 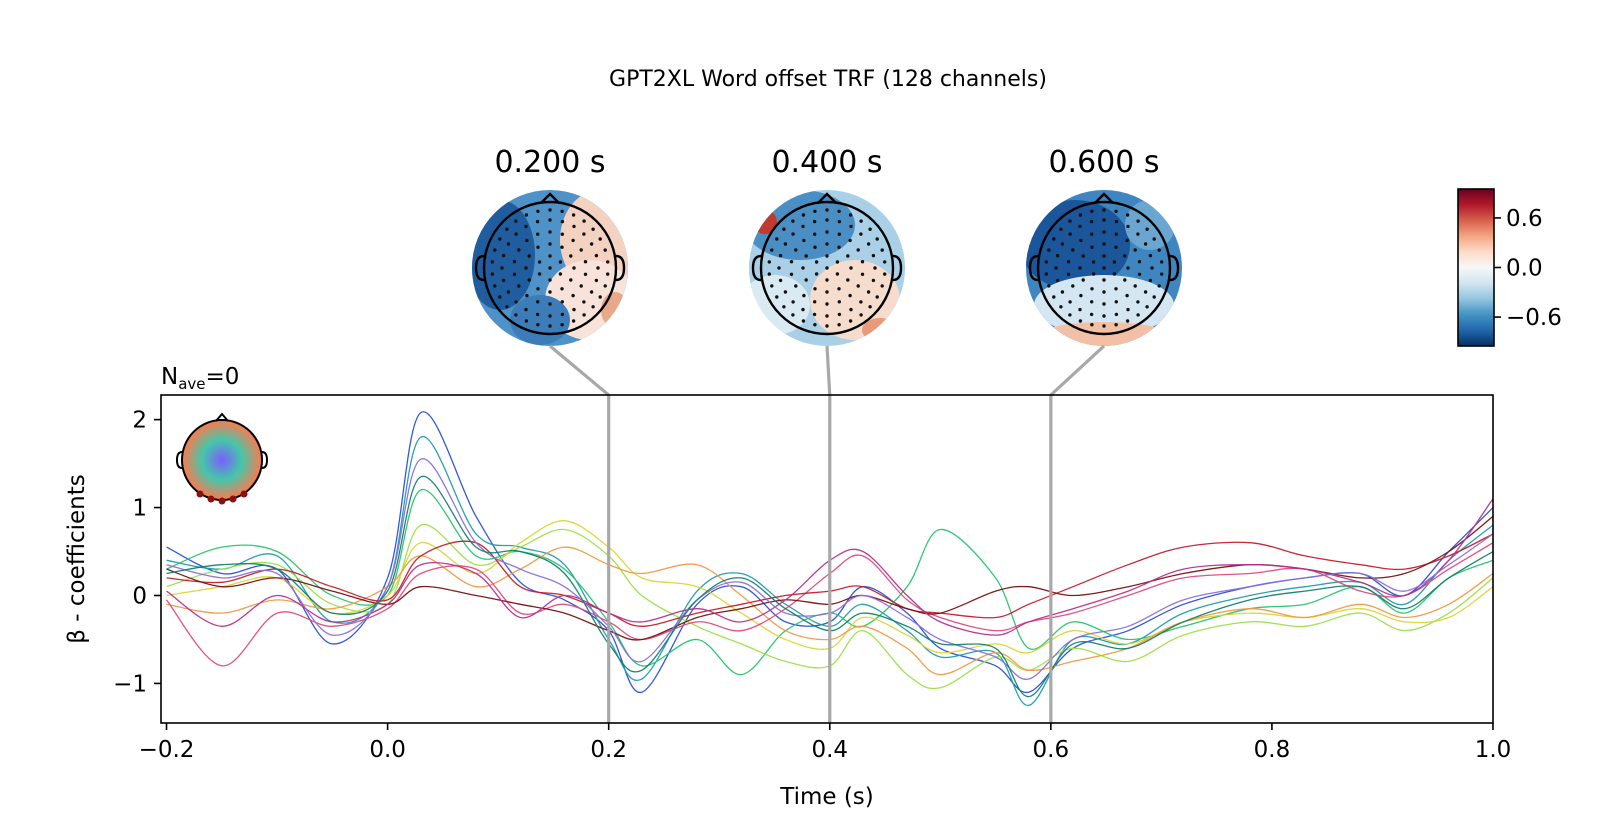 What do you see at coordinates (130, 684) in the screenshot?
I see `y-tick-label: −1` at bounding box center [130, 684].